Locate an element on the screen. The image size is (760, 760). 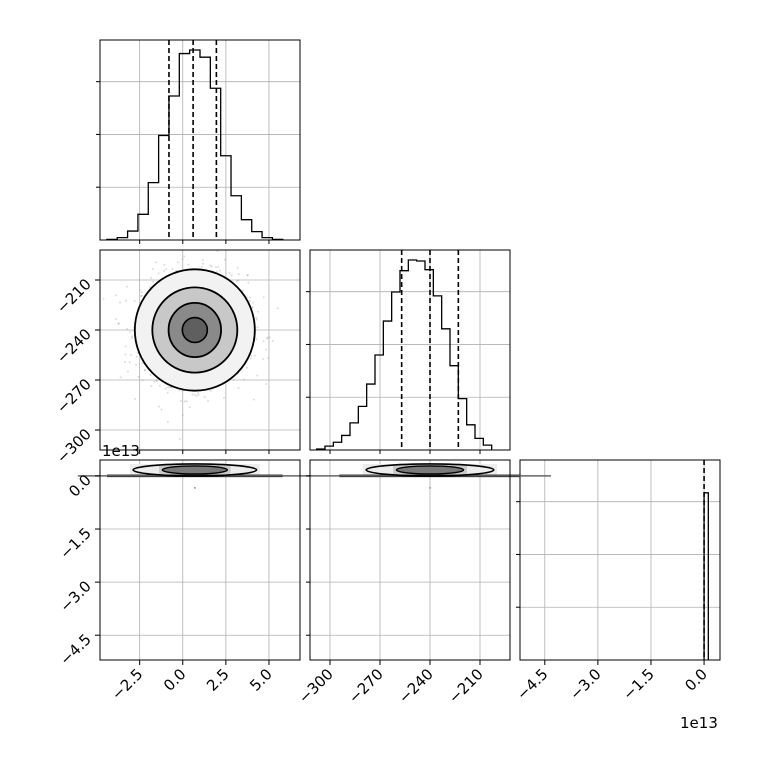
x-tick-label: −210 is located at coordinates (466, 686).